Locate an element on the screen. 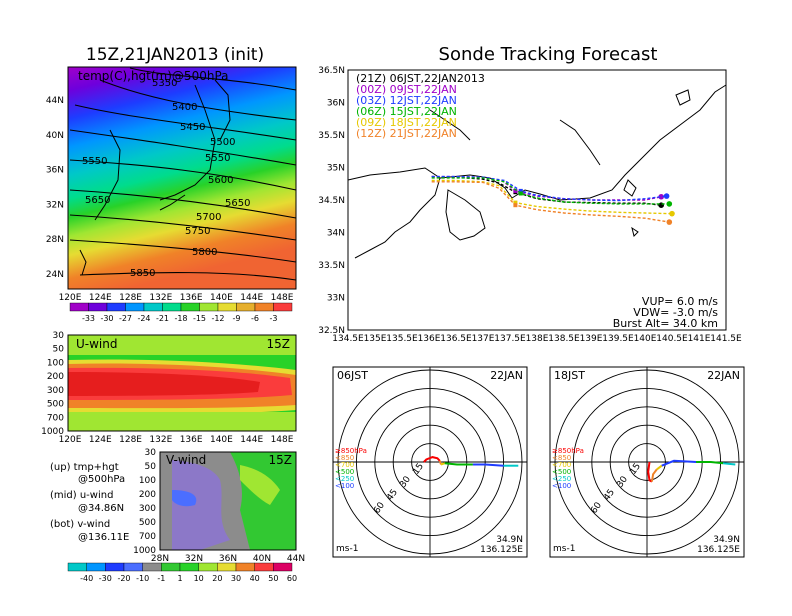  uwind-pressure-tick: 1000 is located at coordinates (52, 432).